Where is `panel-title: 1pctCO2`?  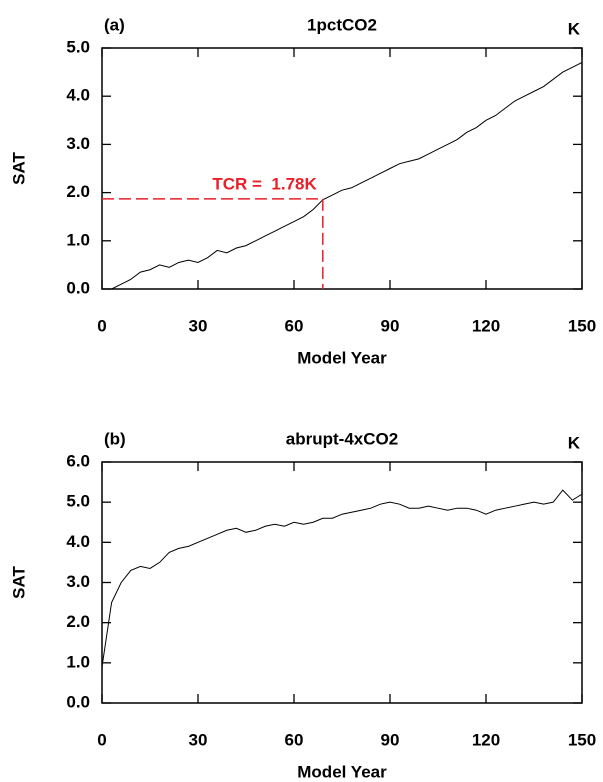
panel-title: 1pctCO2 is located at coordinates (342, 24).